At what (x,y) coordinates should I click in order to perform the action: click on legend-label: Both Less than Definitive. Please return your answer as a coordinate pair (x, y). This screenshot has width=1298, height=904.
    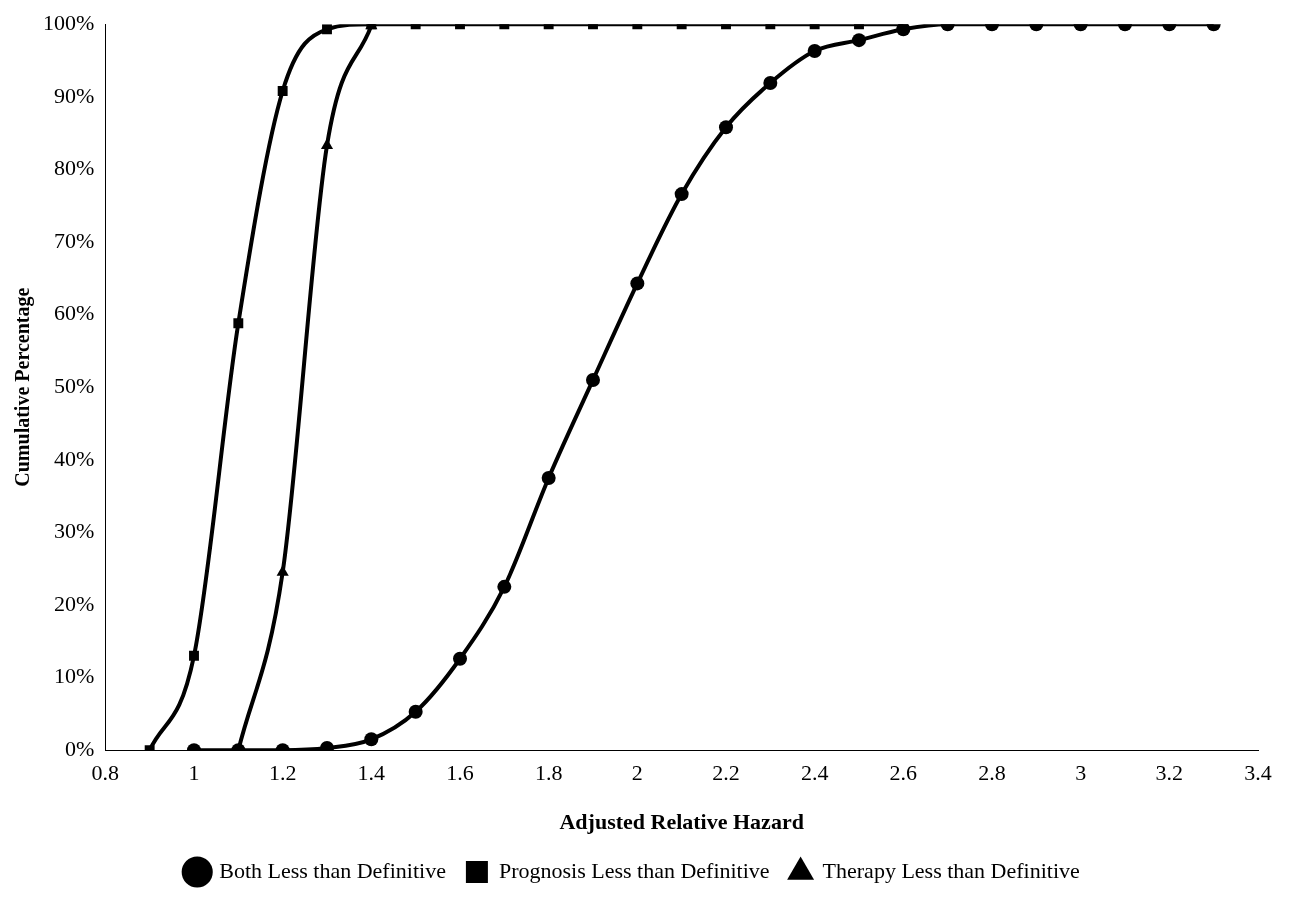
    Looking at the image, I should click on (332, 870).